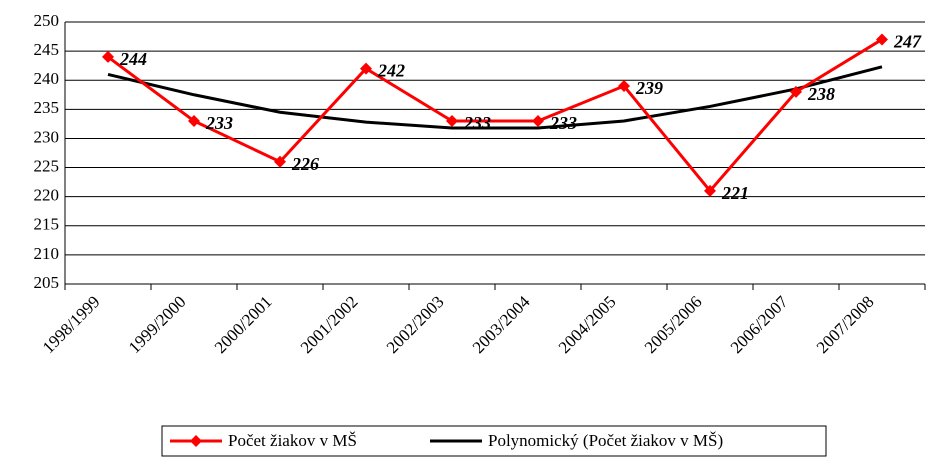 This screenshot has height=460, width=936. I want to click on data-label: 238, so click(821, 94).